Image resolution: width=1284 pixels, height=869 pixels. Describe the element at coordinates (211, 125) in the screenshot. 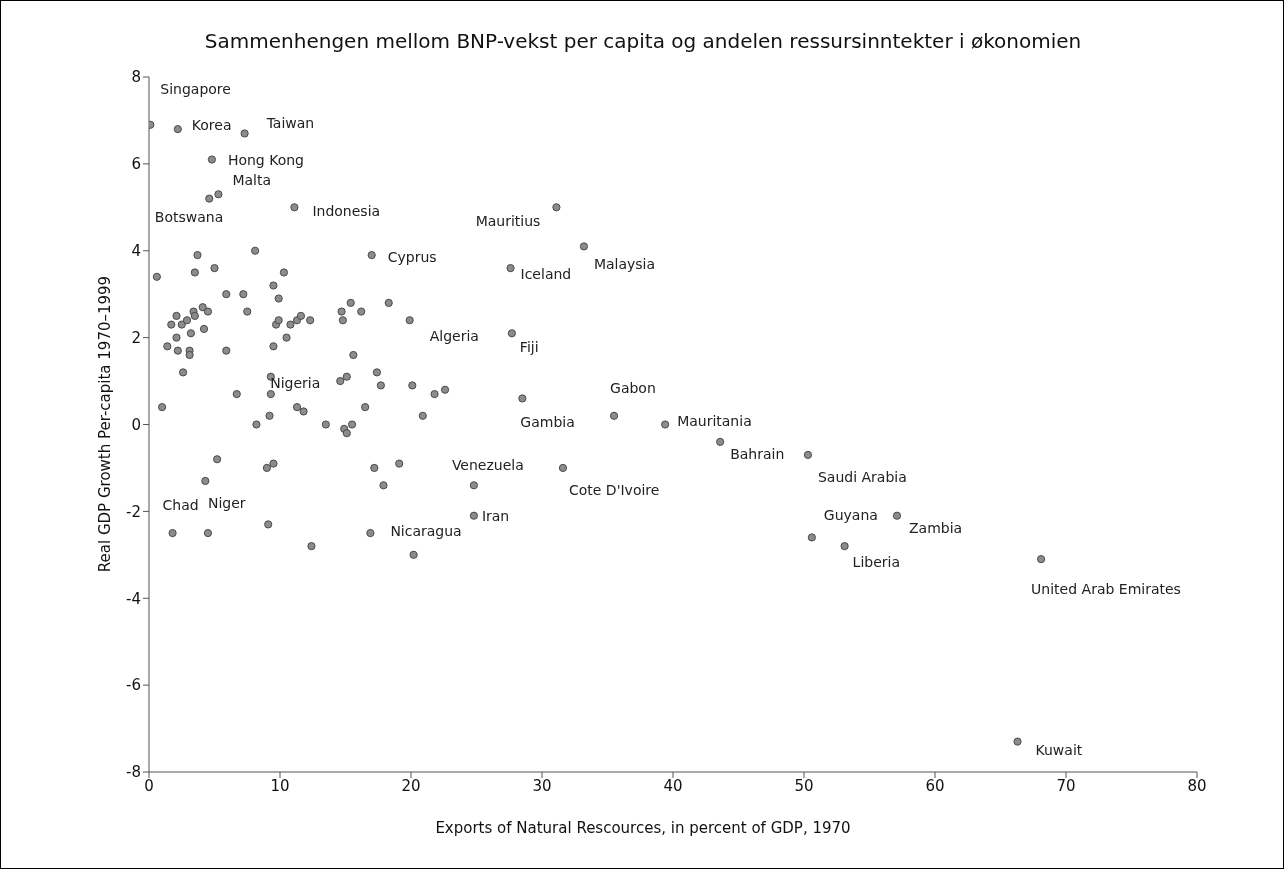

I see `annotation: Korea` at that location.